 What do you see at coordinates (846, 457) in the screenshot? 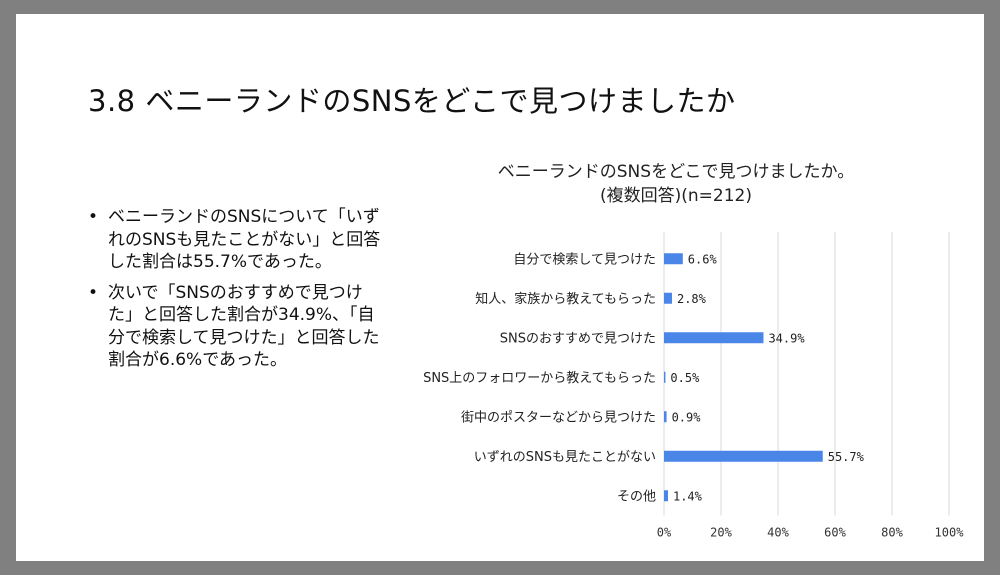
I see `data-label: 55.7%` at bounding box center [846, 457].